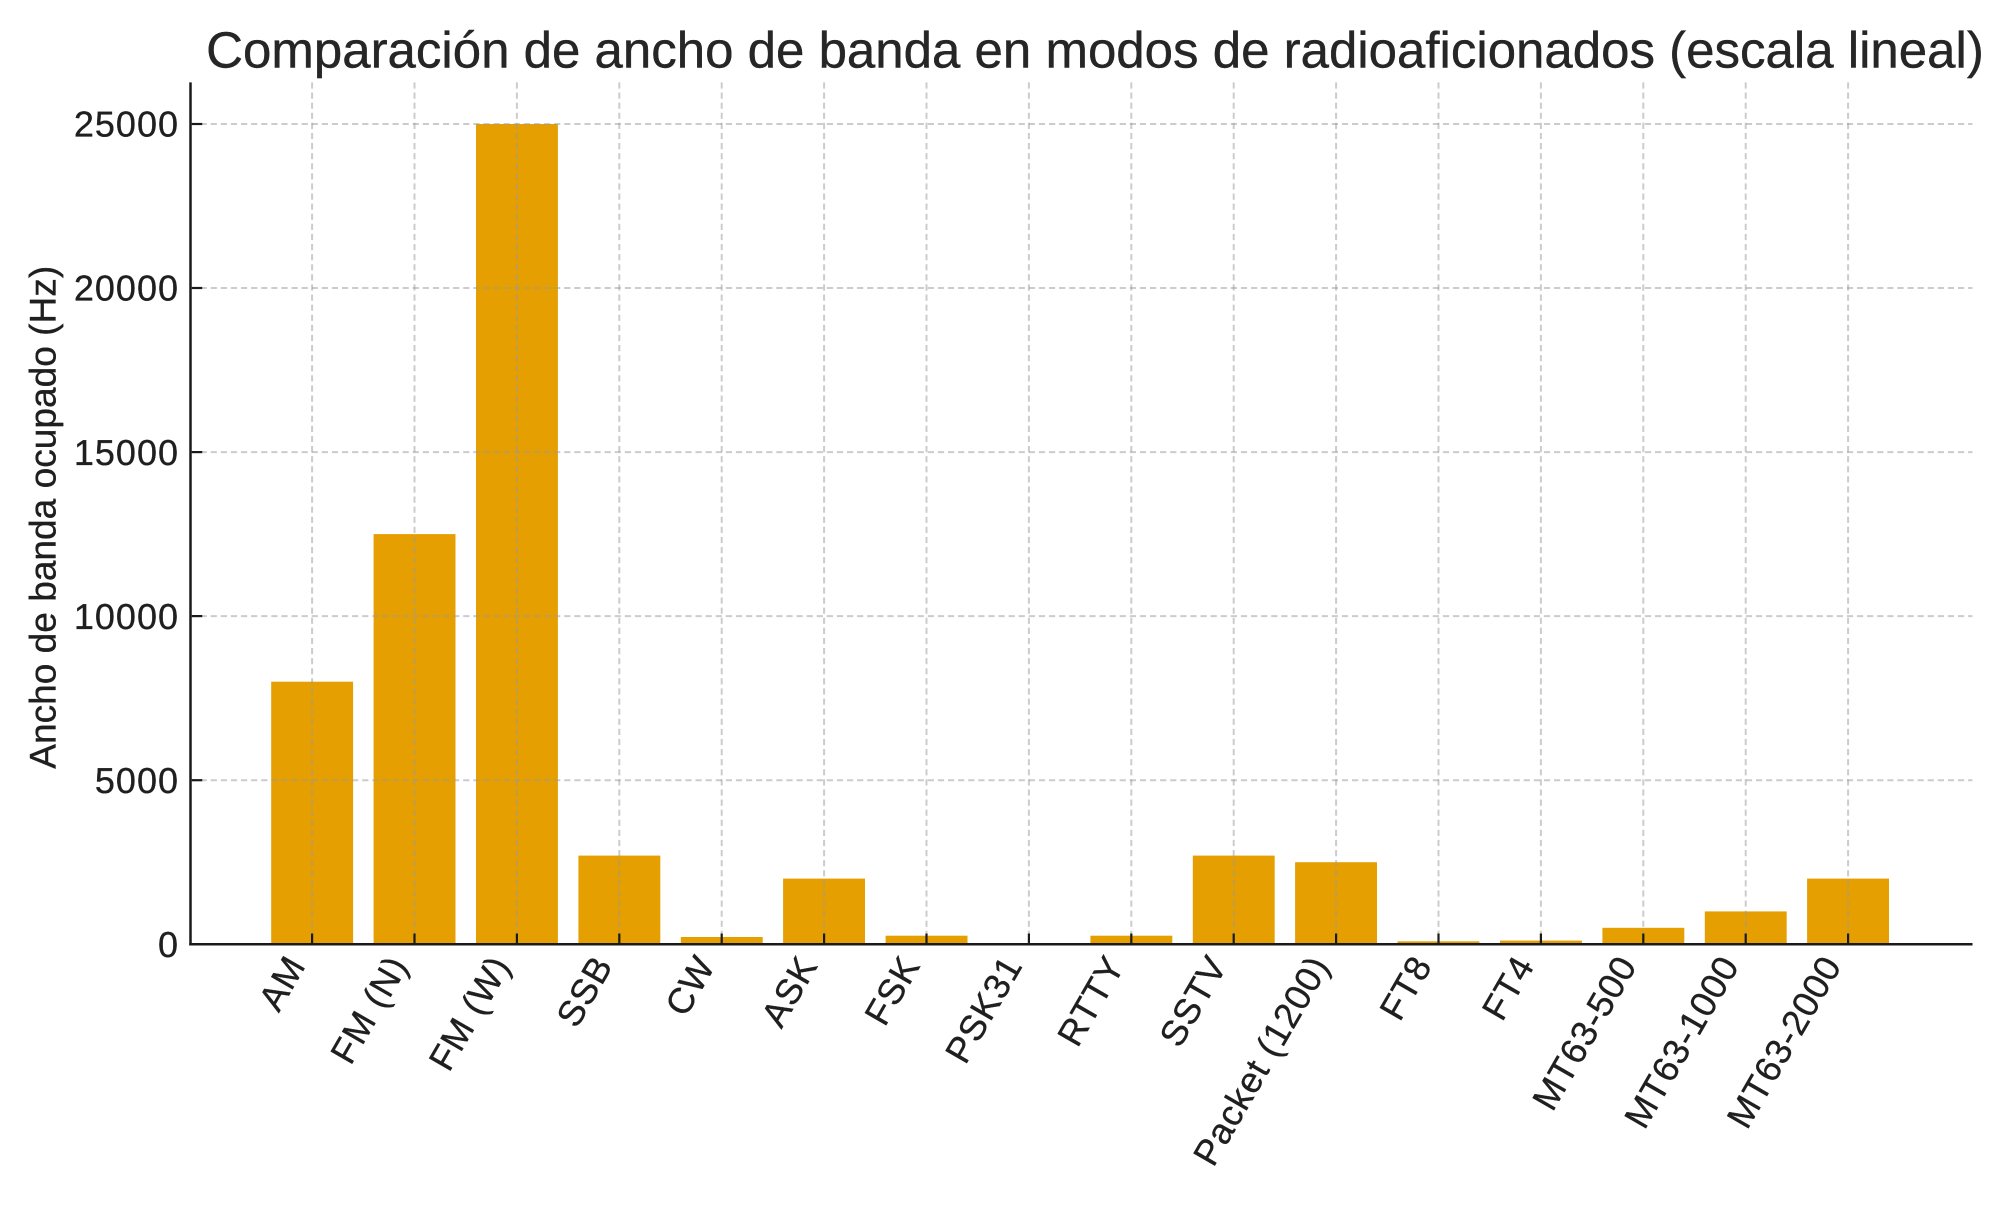 Image resolution: width=2000 pixels, height=1205 pixels. I want to click on svg-text: 25000, so click(126, 124).